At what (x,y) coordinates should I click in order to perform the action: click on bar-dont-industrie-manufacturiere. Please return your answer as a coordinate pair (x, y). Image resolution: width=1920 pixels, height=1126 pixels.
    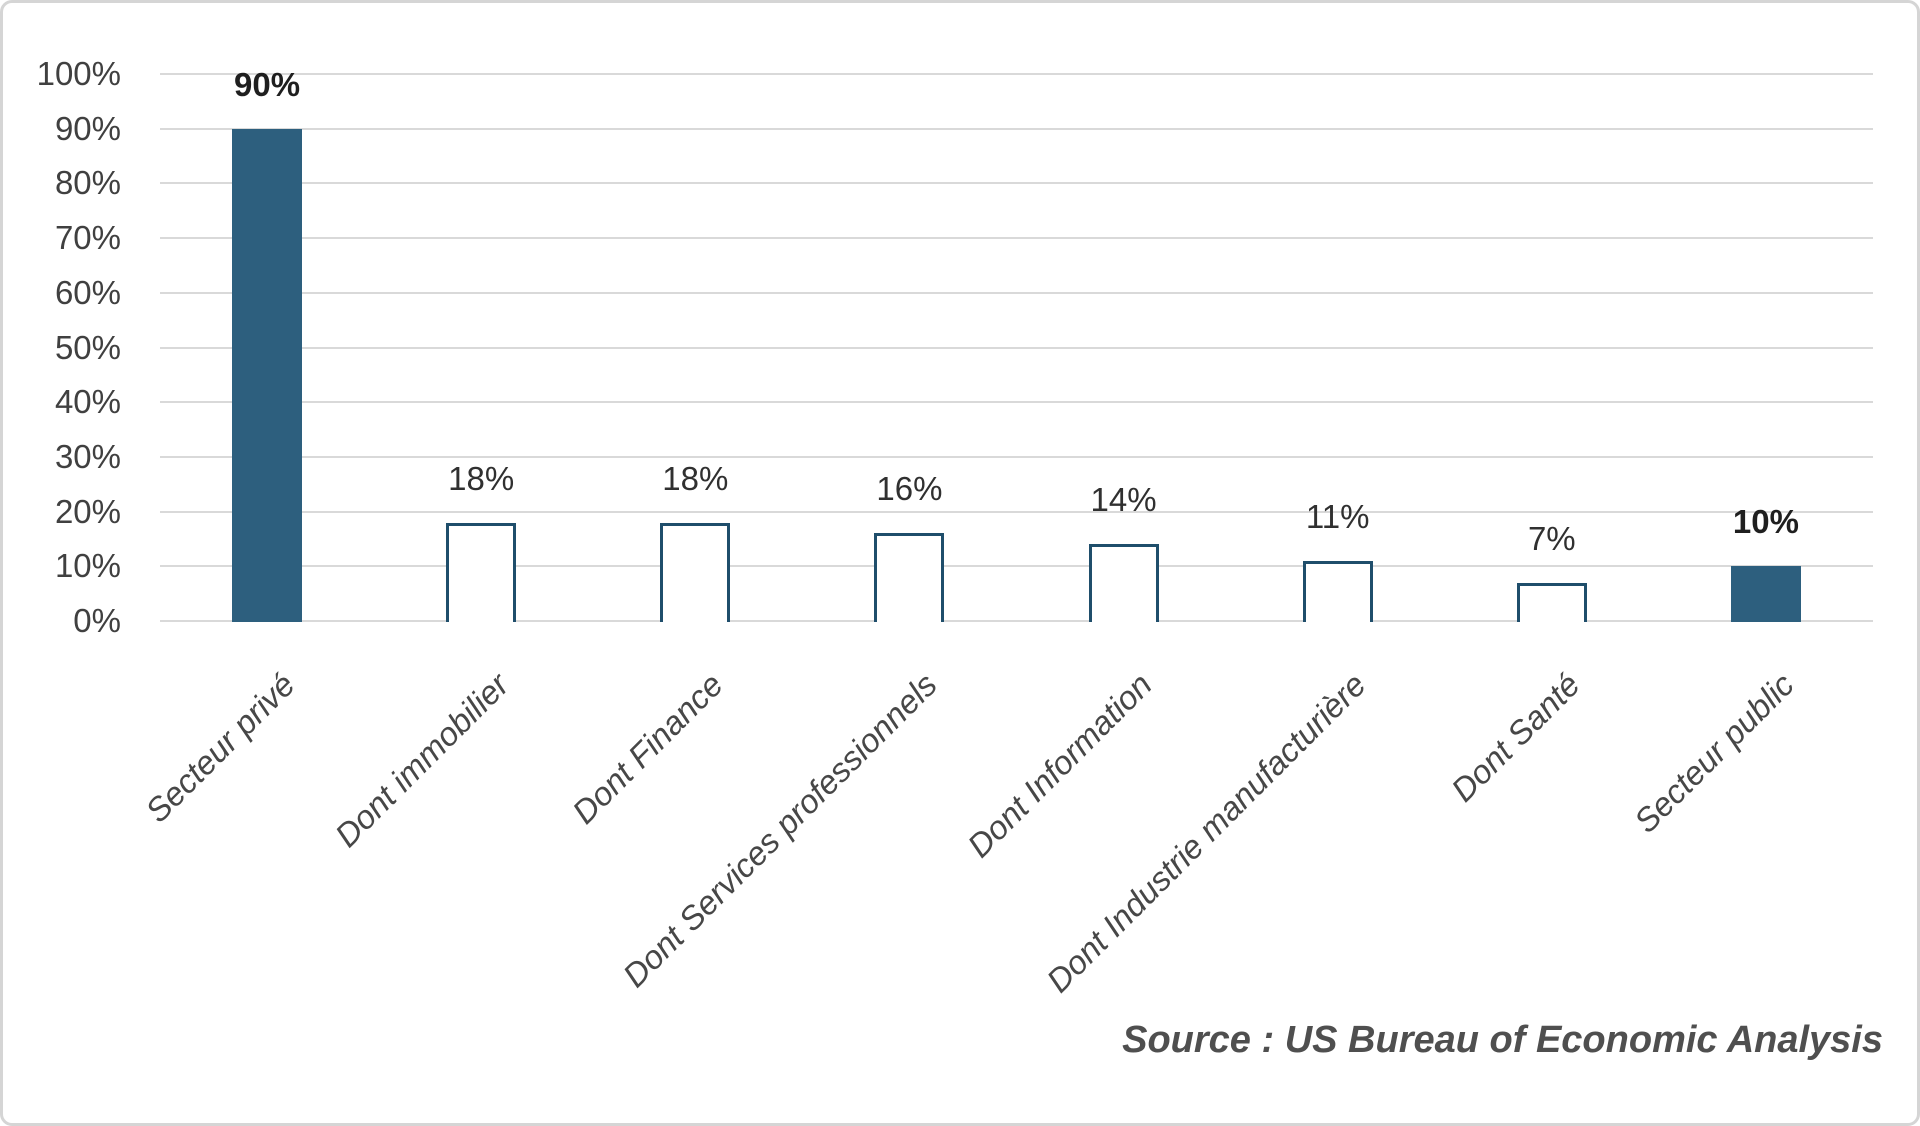
    Looking at the image, I should click on (1337, 591).